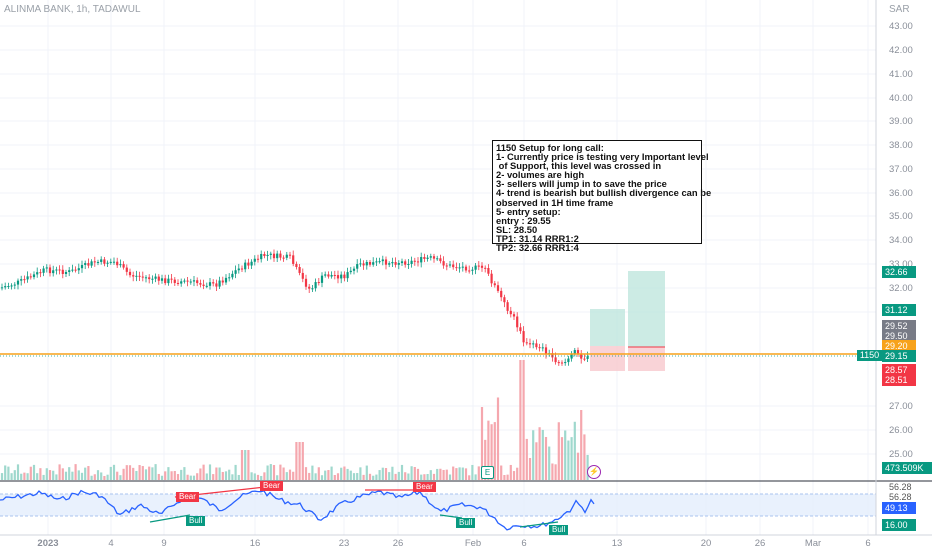 The image size is (932, 550). I want to click on bull-label: Bull, so click(559, 530).